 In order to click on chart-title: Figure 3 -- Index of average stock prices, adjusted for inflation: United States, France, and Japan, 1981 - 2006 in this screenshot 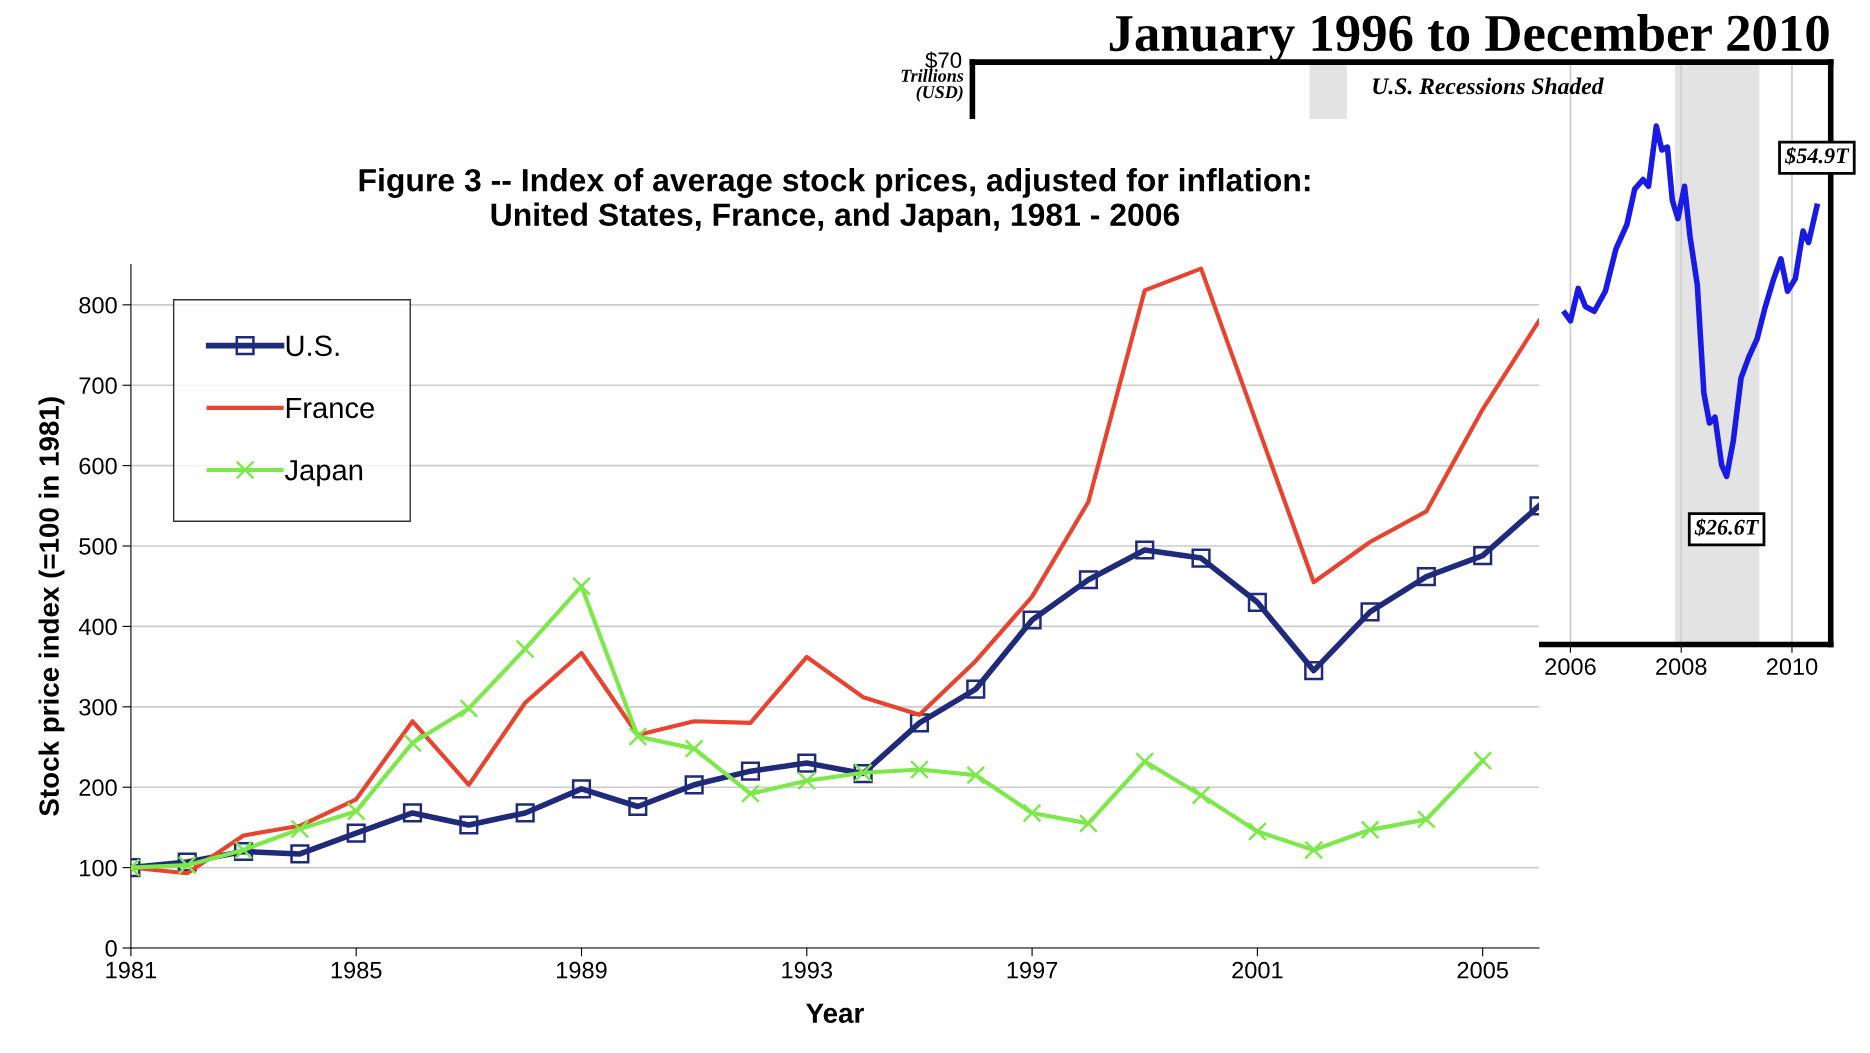, I will do `click(834, 200)`.